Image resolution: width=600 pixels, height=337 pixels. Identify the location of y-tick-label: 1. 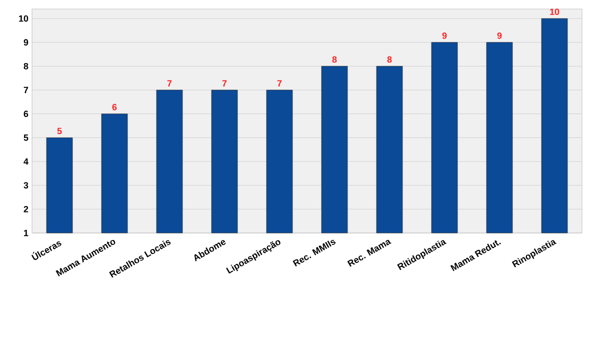
(26, 233).